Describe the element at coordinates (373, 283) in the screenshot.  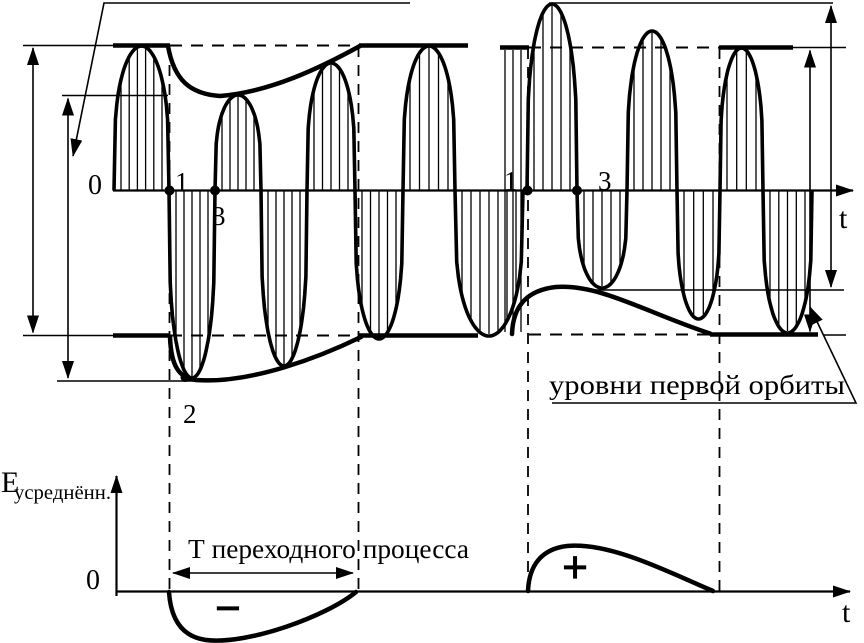
I see `zero-crossing-dots` at that location.